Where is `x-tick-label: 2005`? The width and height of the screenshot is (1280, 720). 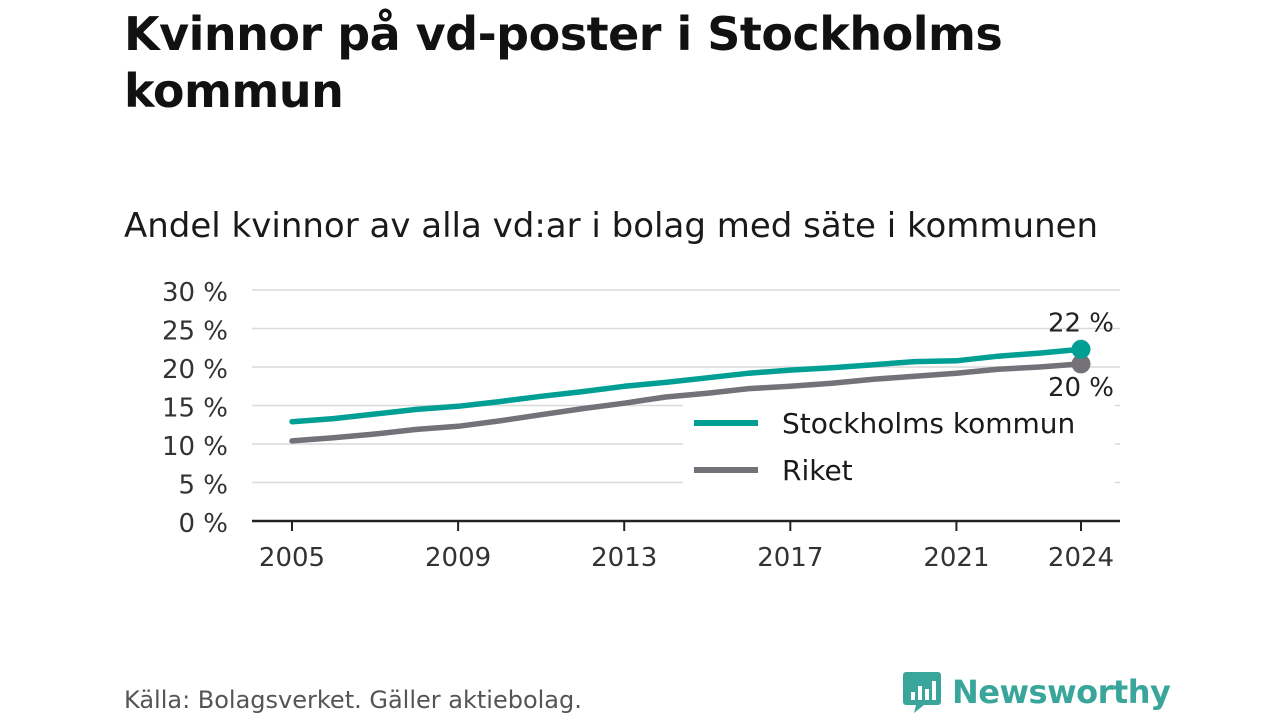 x-tick-label: 2005 is located at coordinates (292, 558).